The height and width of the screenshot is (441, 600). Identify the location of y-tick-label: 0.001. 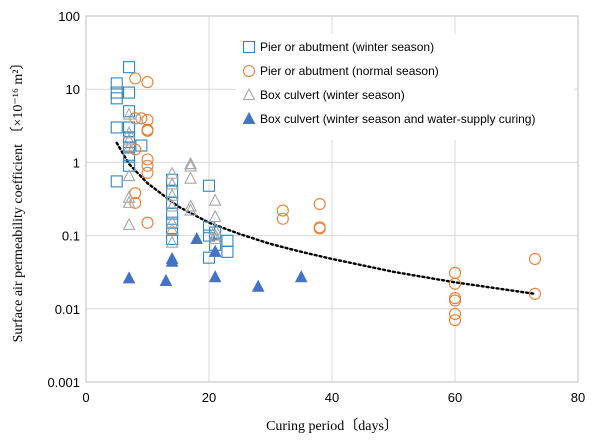
(63, 382).